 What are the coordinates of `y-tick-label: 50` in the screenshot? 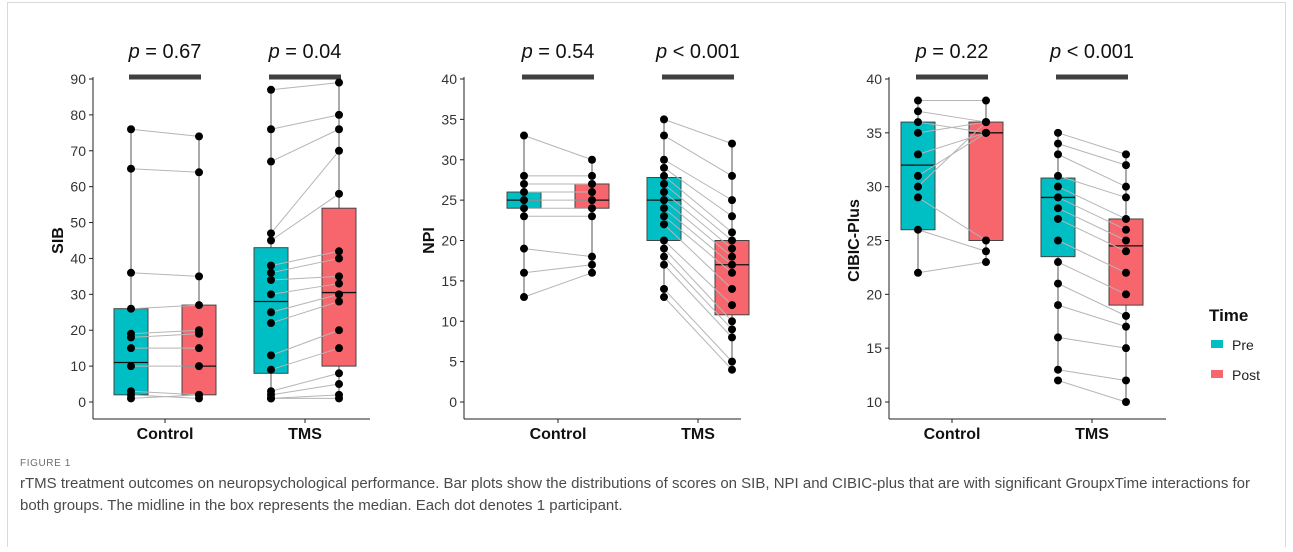 It's located at (78, 223).